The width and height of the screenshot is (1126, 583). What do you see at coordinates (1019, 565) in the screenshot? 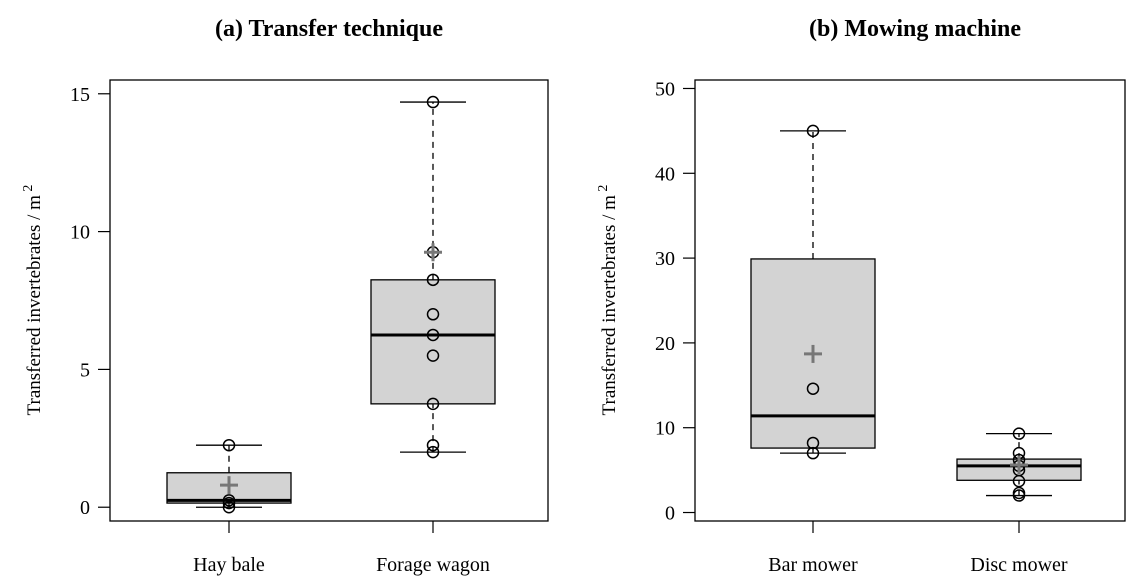
I see `x-category-label: Disc mower` at bounding box center [1019, 565].